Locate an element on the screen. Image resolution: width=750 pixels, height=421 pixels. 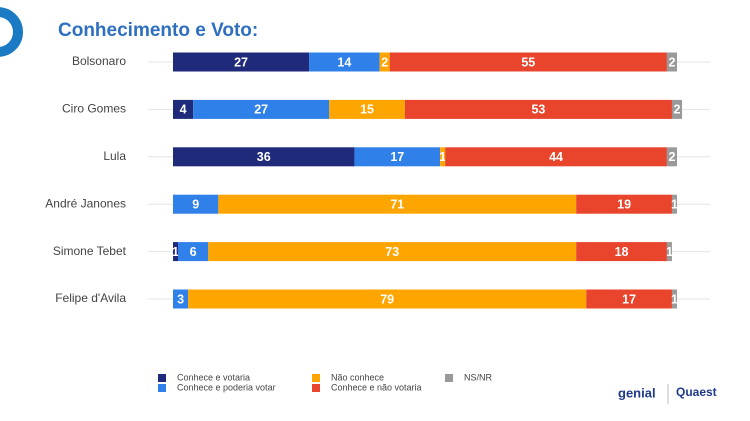
value-label: 71 is located at coordinates (397, 204).